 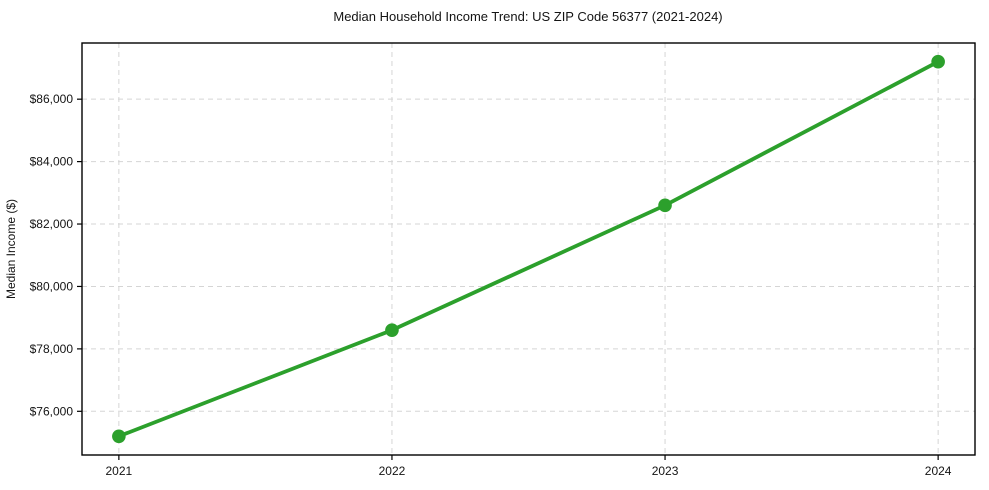 What do you see at coordinates (52, 99) in the screenshot?
I see `y-tick-label: $86,000` at bounding box center [52, 99].